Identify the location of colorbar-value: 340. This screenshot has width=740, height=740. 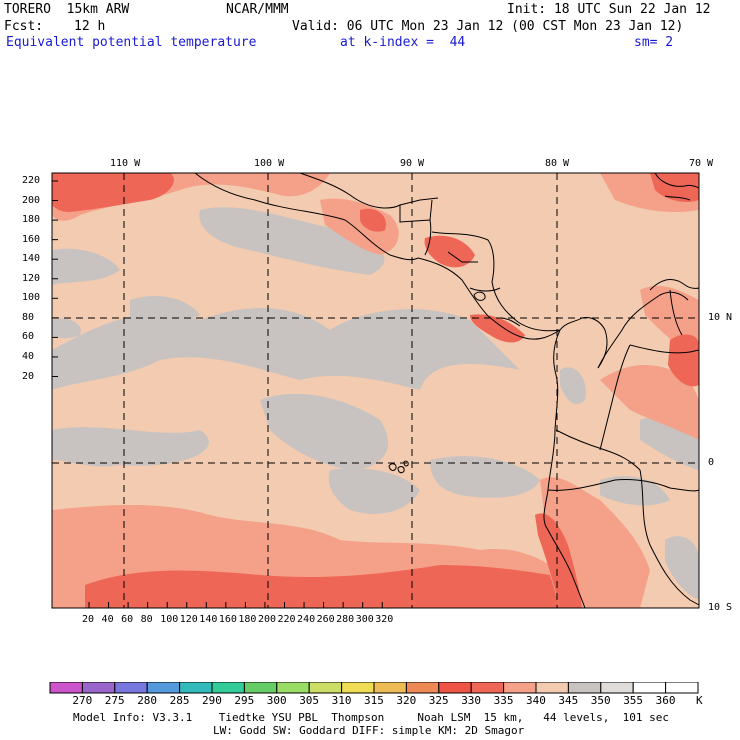
(536, 700).